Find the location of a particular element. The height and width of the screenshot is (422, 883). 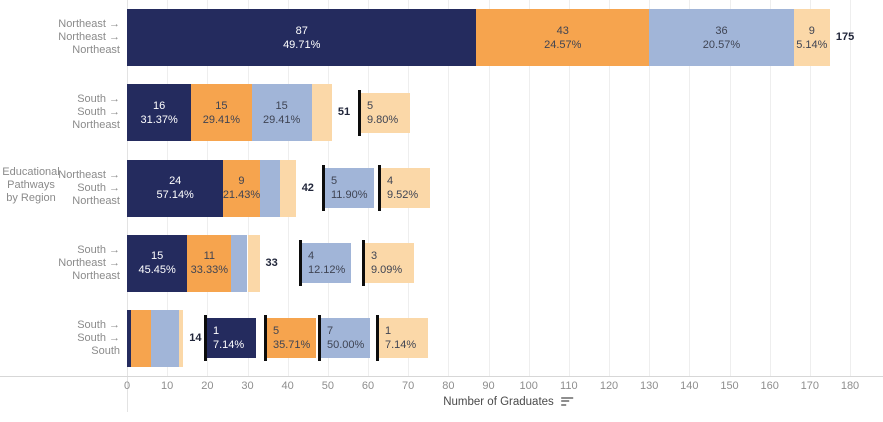

callout-orange: 5 35.71% is located at coordinates (291, 338).